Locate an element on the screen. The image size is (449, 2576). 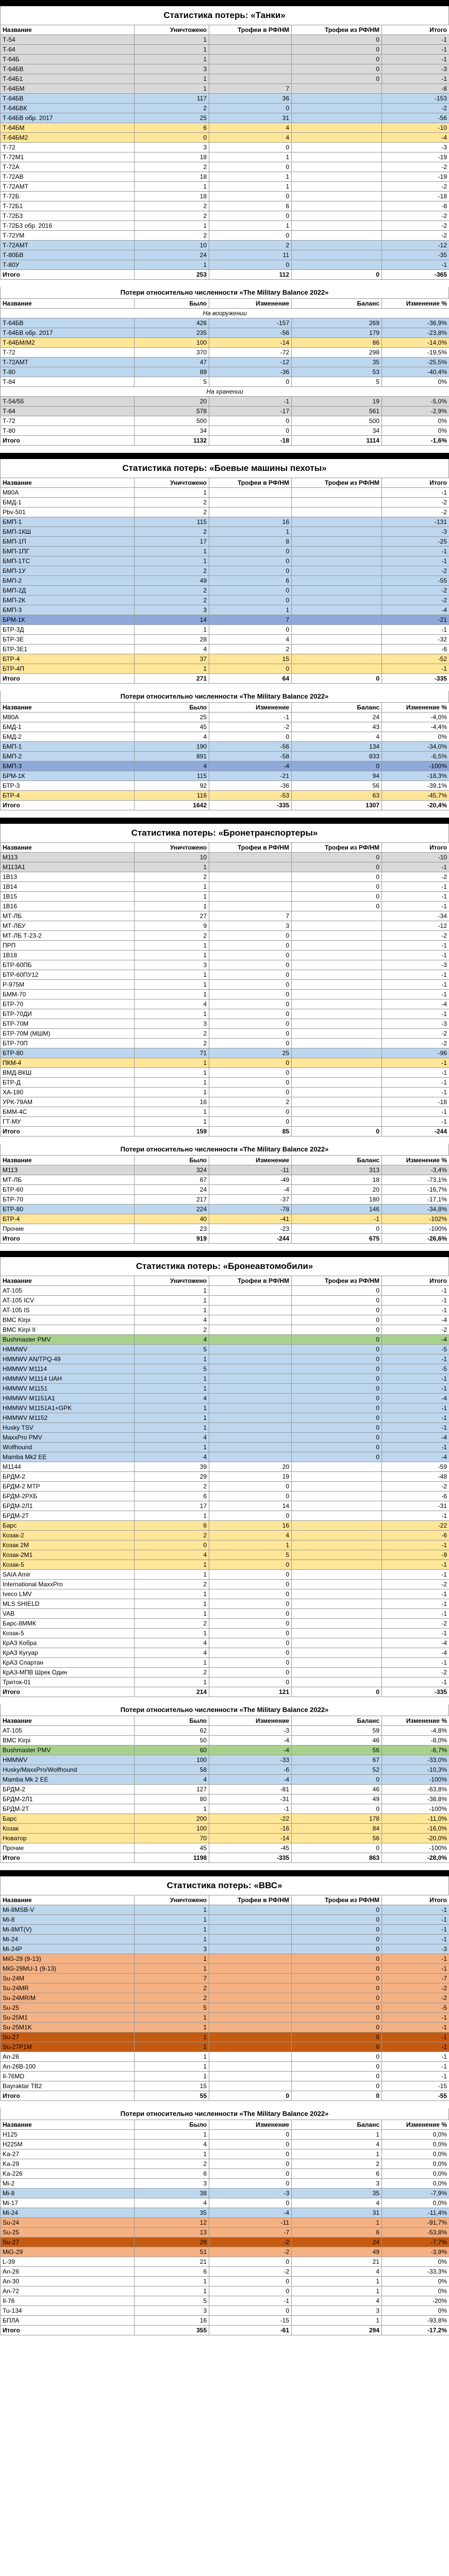
table-cell-name: БМП-2К is located at coordinates (67, 600).